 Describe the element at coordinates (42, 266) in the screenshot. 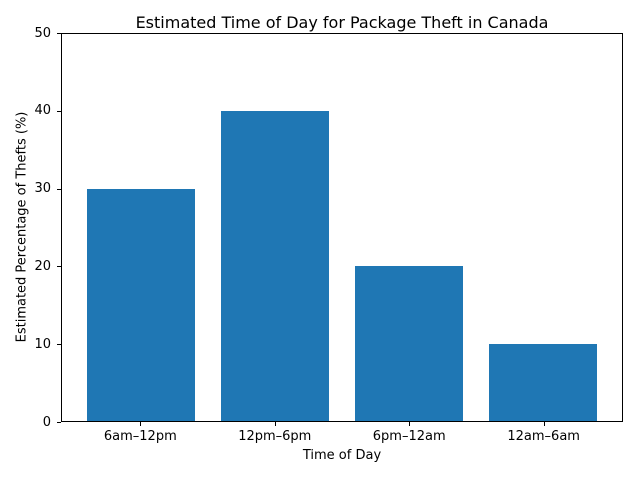

I see `y-tick-label: 20` at that location.